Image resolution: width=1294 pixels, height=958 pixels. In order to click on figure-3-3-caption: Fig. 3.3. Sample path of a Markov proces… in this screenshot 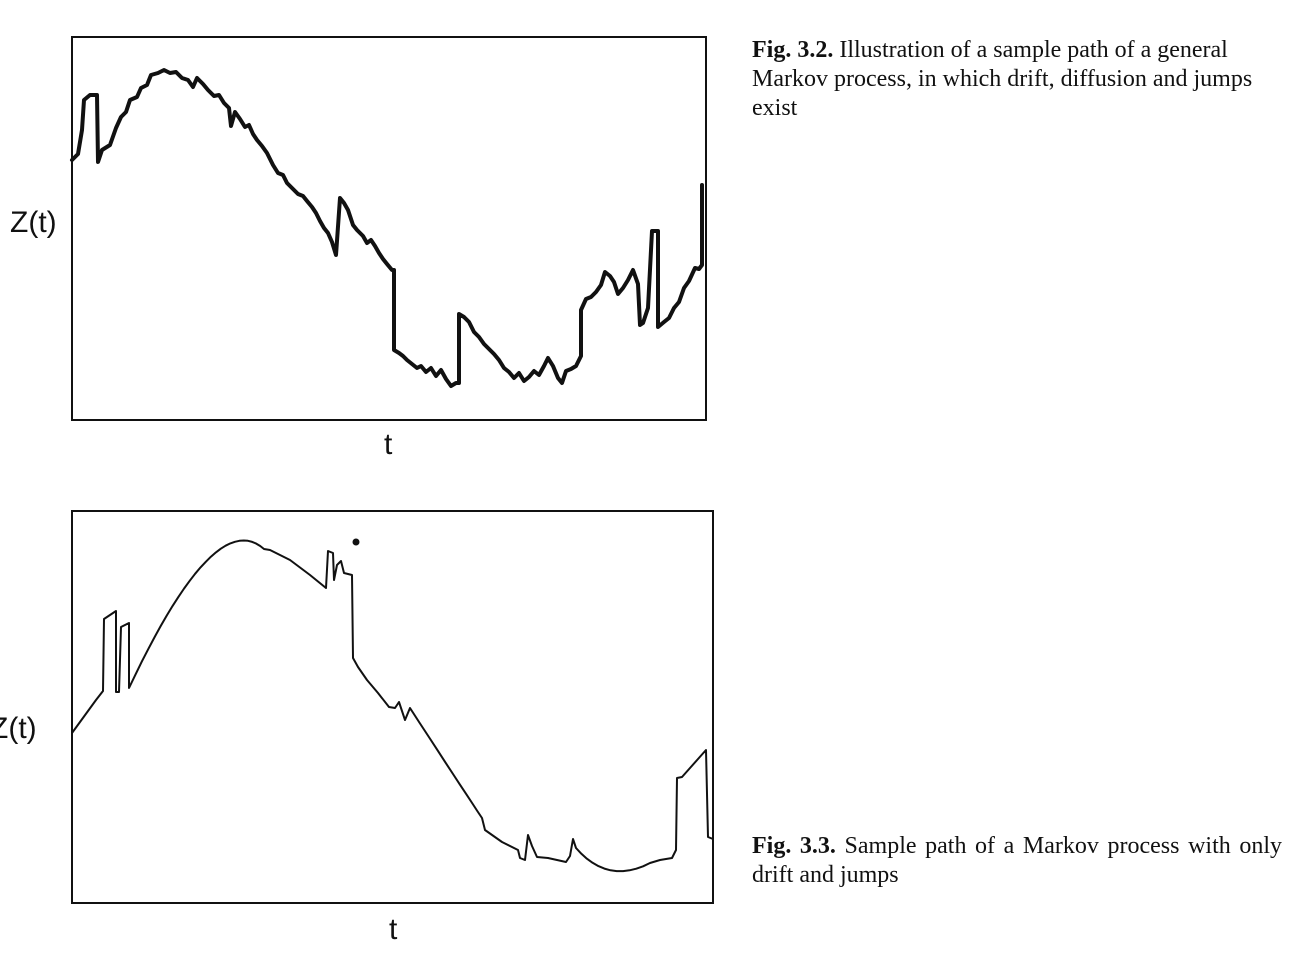, I will do `click(1017, 861)`.